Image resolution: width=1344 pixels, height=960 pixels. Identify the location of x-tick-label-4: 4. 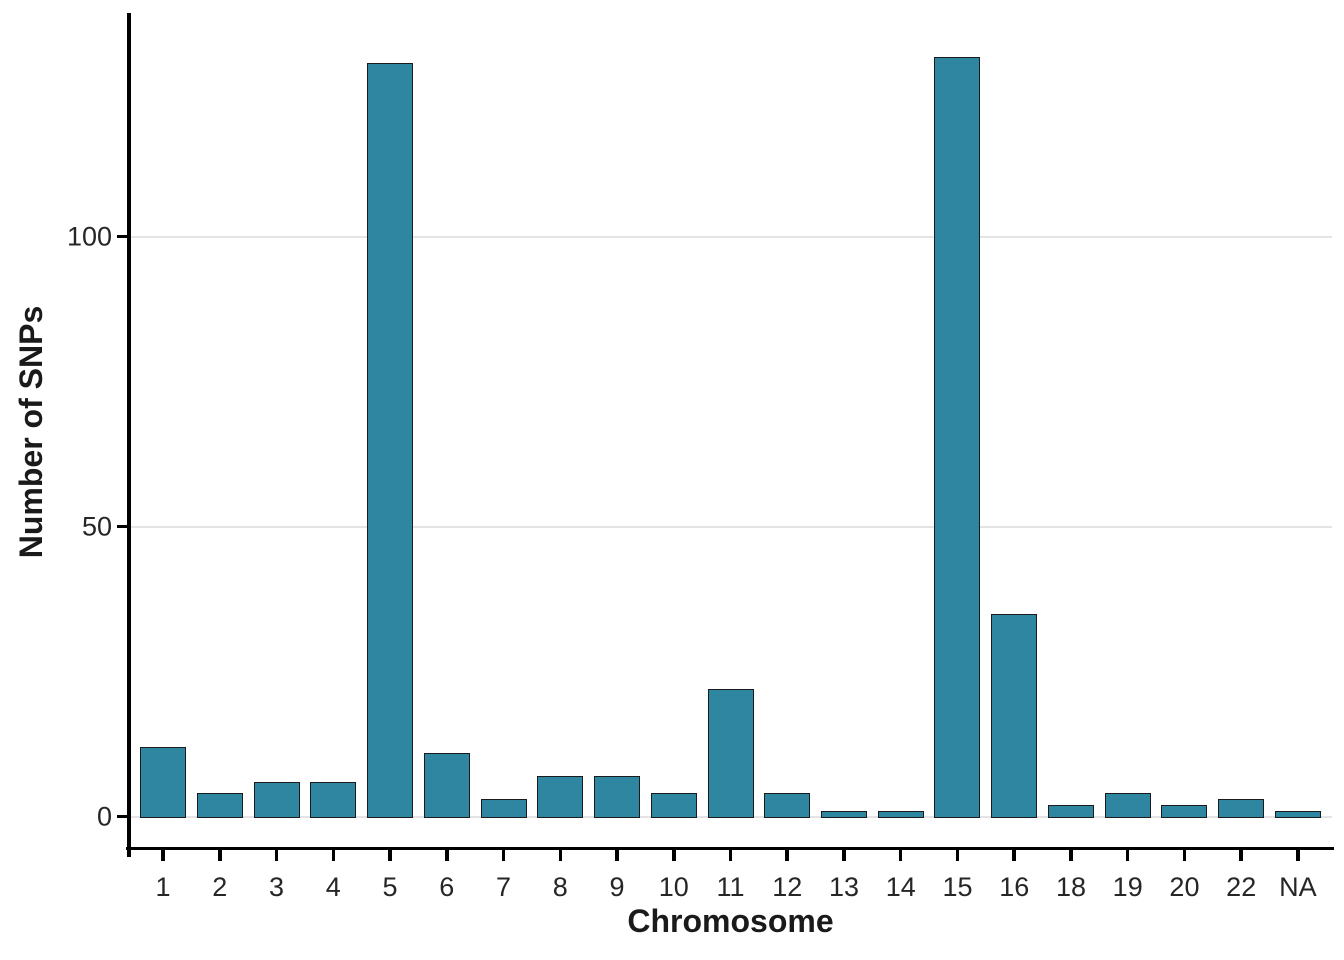
(333, 887).